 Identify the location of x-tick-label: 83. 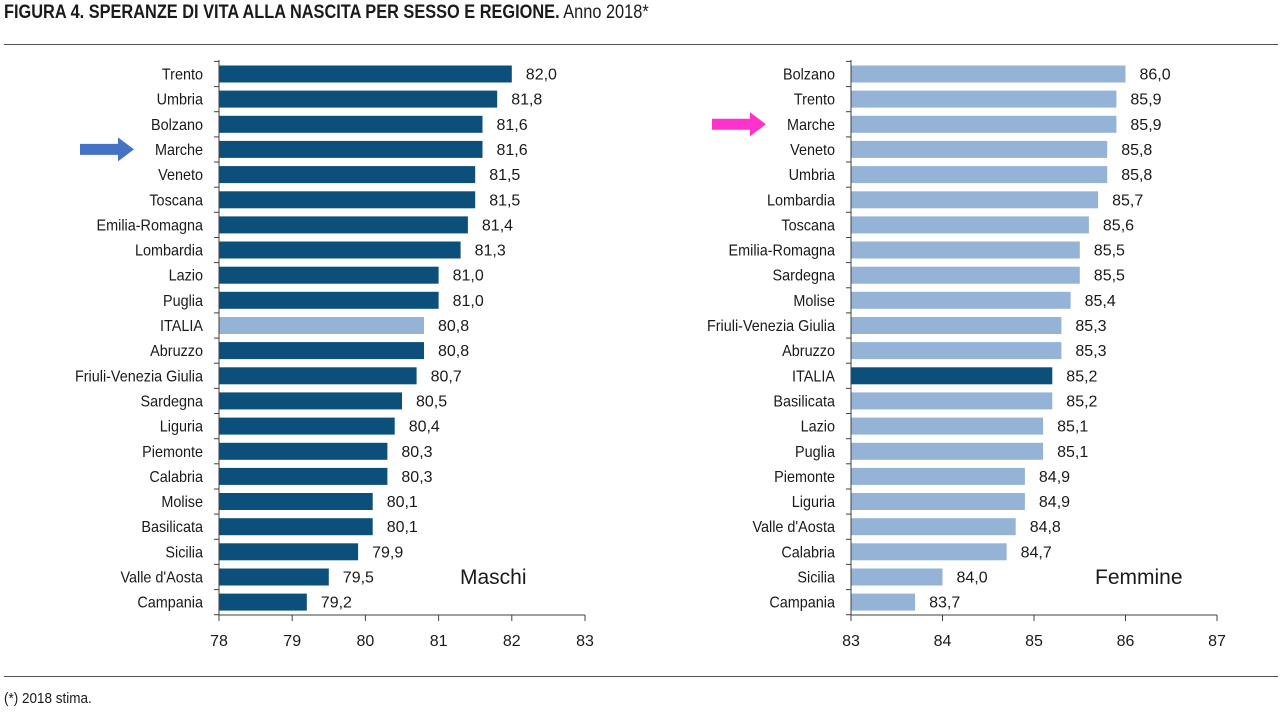
(585, 641).